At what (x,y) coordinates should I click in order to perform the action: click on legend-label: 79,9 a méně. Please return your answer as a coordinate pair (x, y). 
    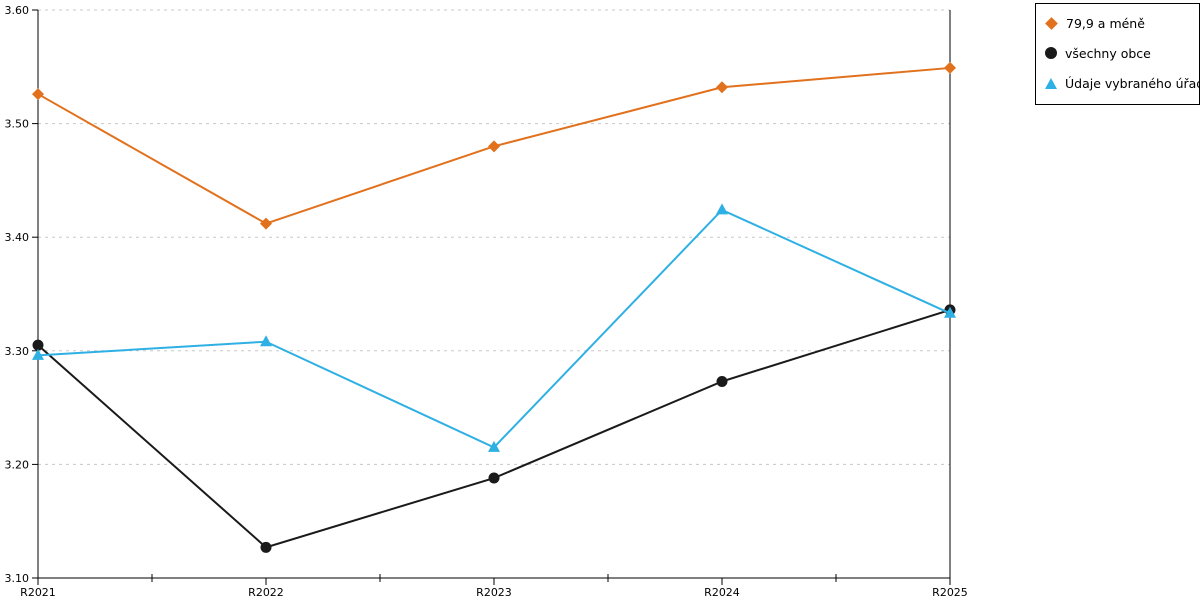
    Looking at the image, I should click on (1105, 23).